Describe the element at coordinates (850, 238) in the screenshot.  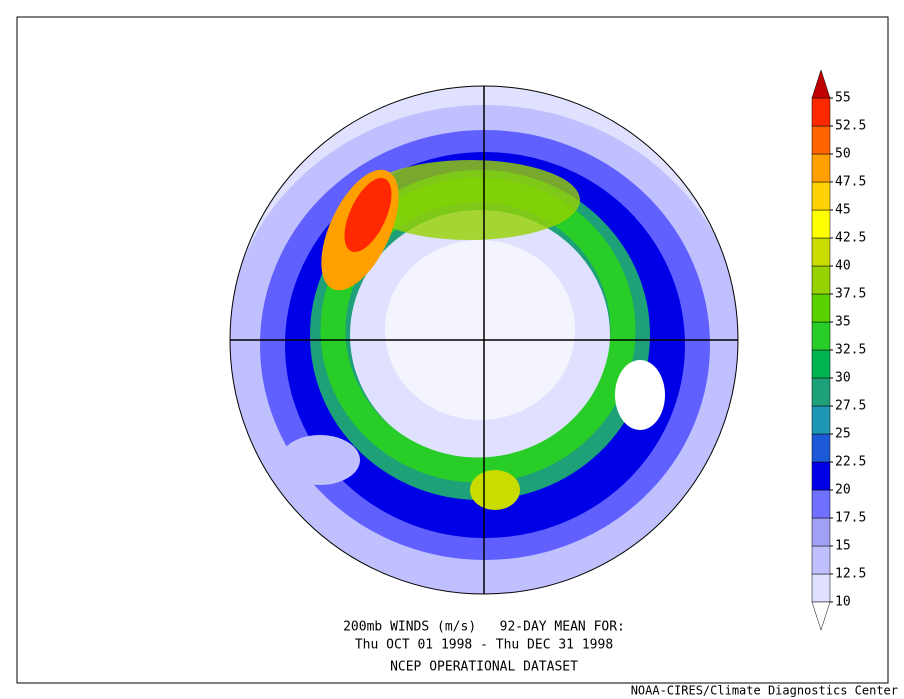
I see `colorbar-label: 42.5` at that location.